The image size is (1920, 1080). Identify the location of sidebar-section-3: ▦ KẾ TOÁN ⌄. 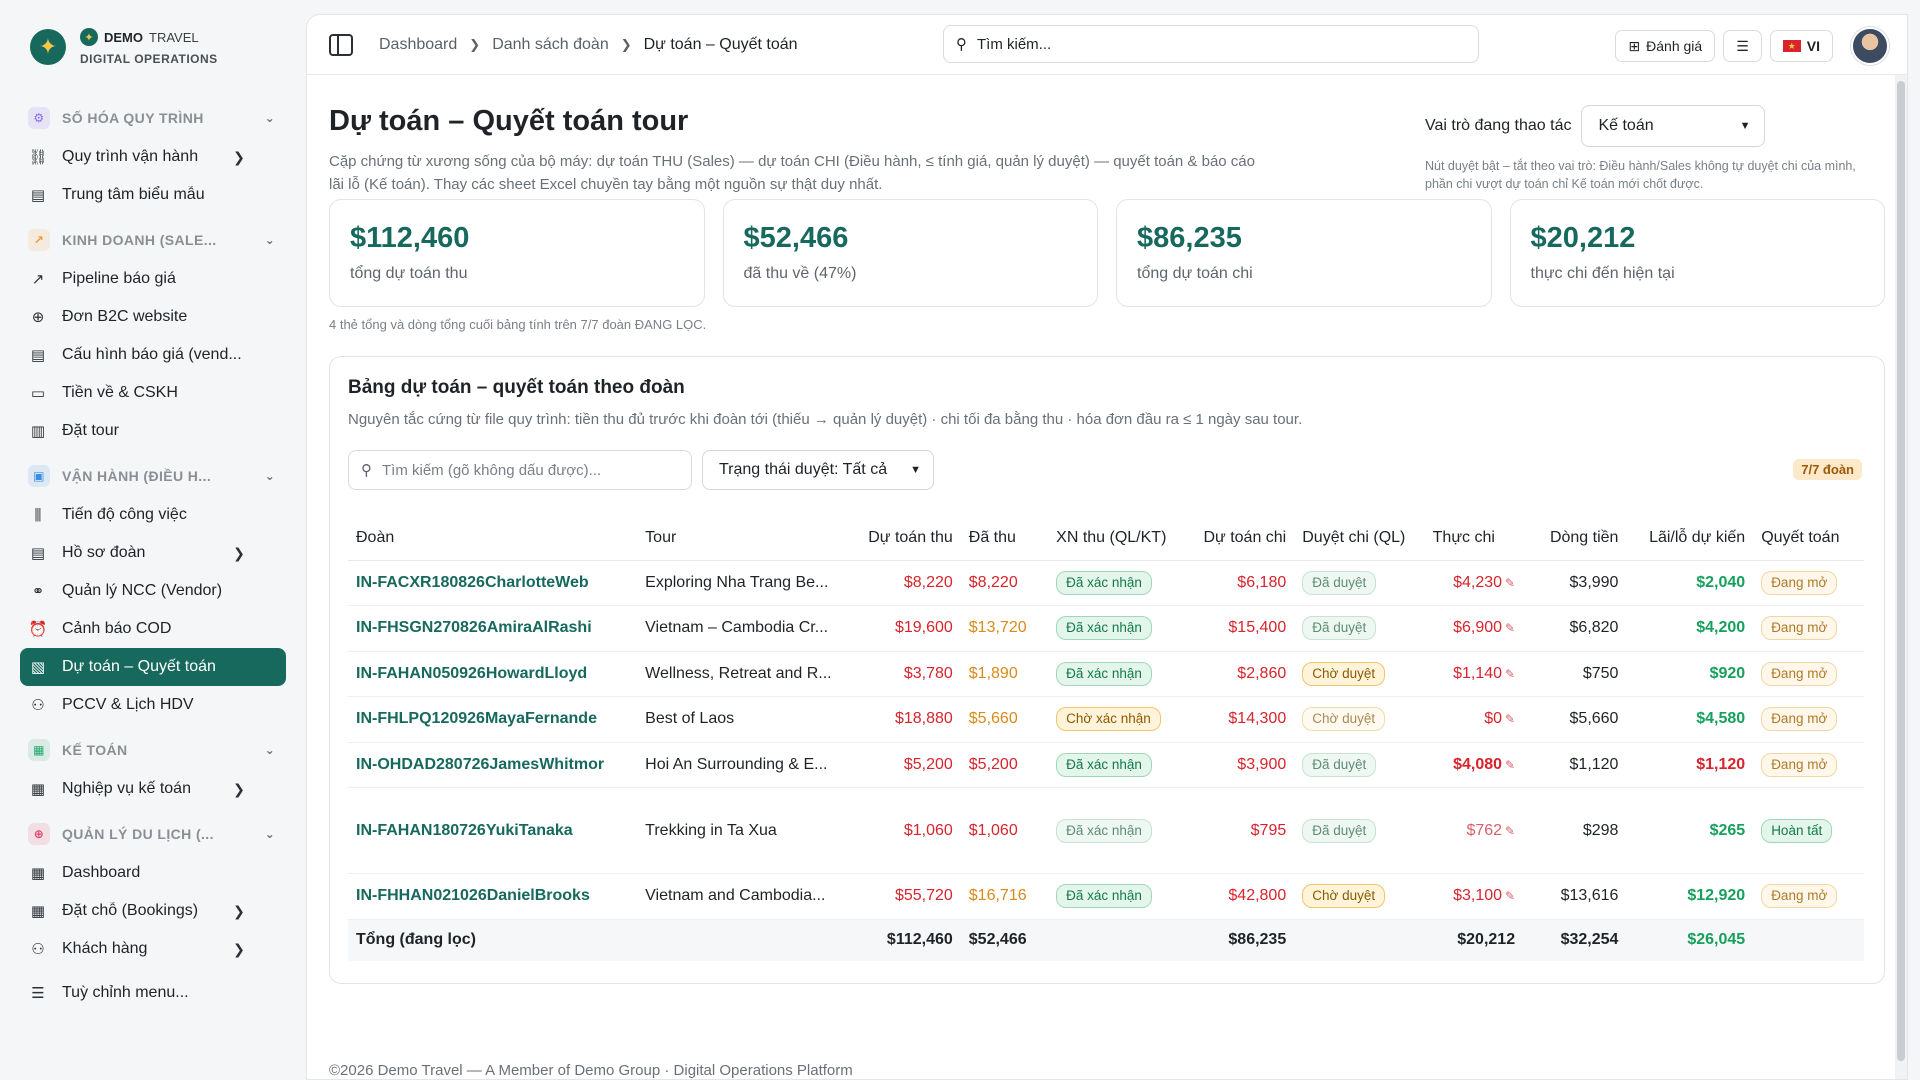
(153, 750).